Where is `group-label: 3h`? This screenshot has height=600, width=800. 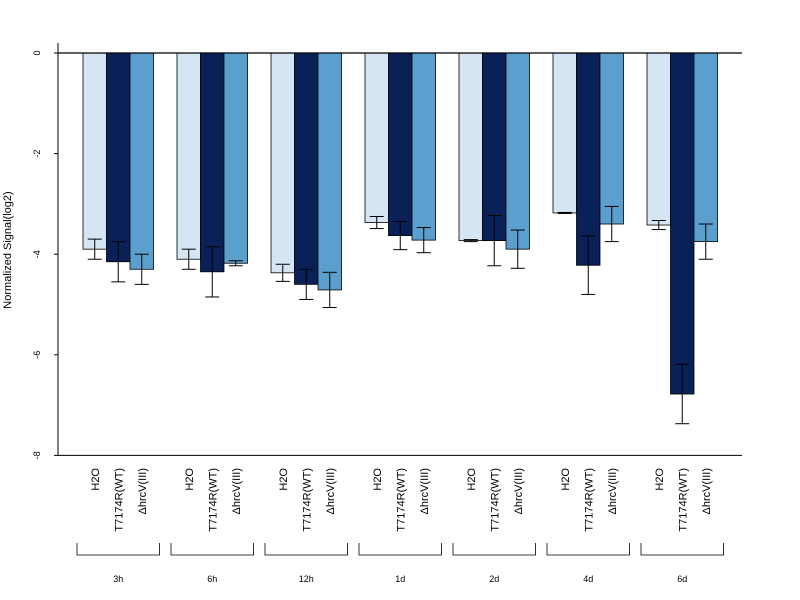
group-label: 3h is located at coordinates (118, 579).